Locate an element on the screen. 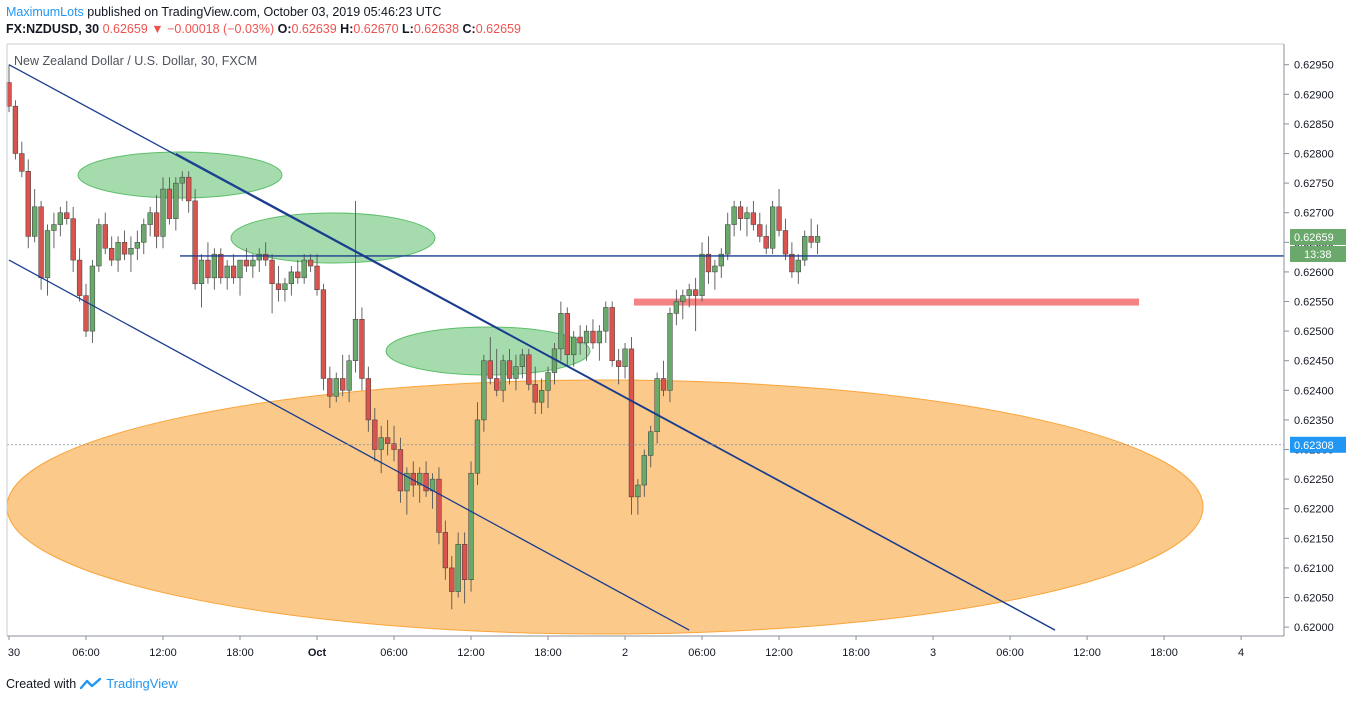  tradingview-brand-link: TradingView is located at coordinates (142, 683).